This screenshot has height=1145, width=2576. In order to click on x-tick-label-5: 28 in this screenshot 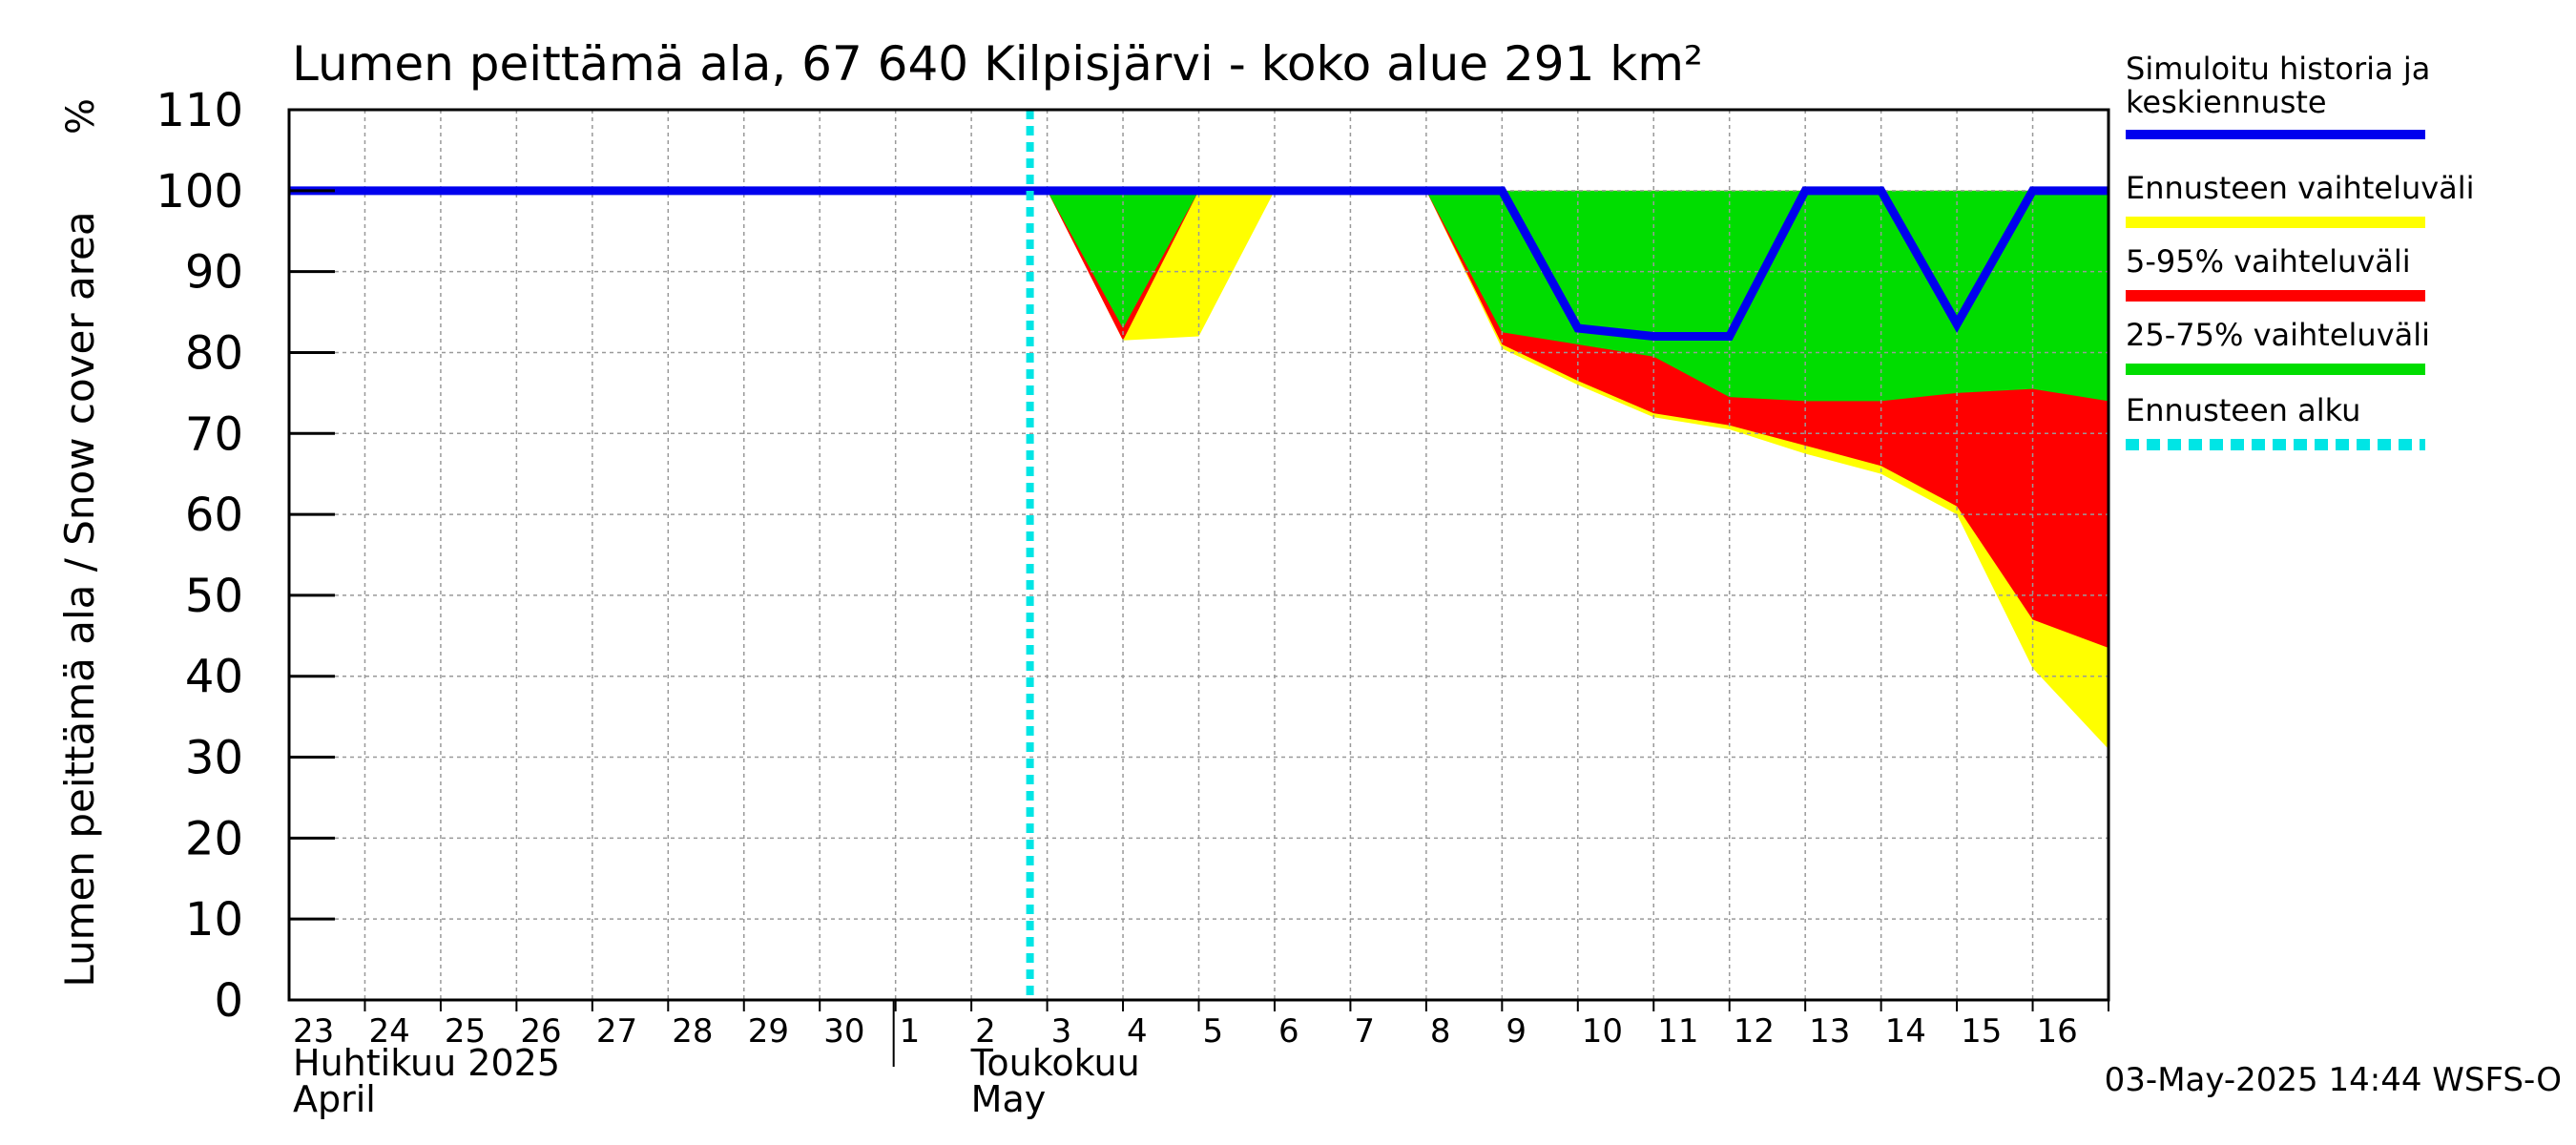, I will do `click(692, 1031)`.